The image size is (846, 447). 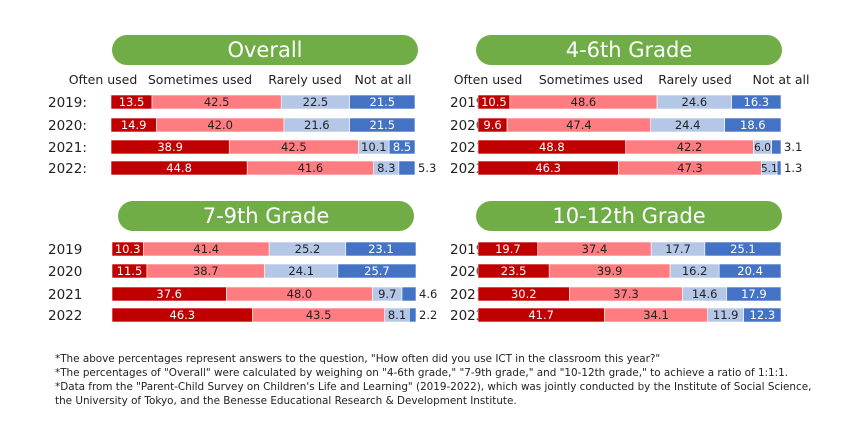 I want to click on data-label: 9.7, so click(x=387, y=294).